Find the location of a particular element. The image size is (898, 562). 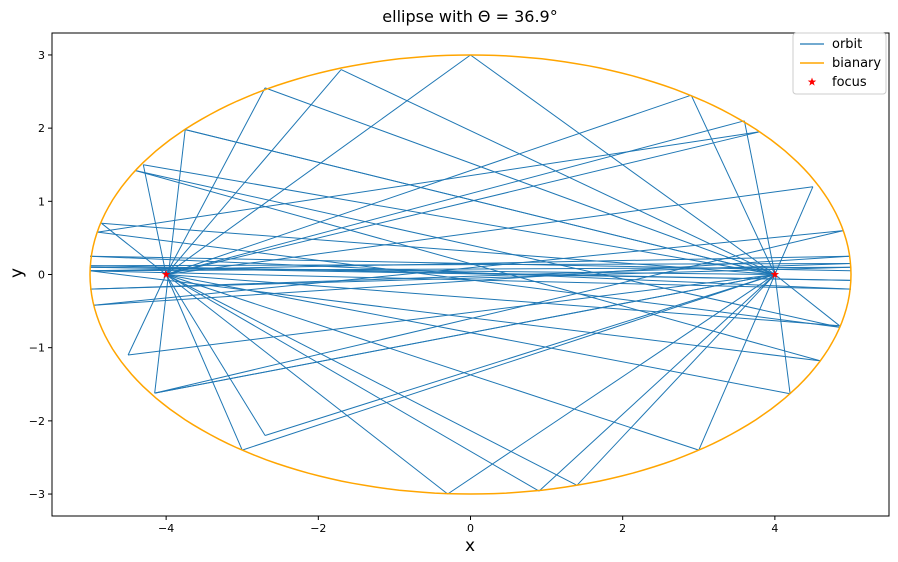

y-tick-label: −1 is located at coordinates (37, 348).